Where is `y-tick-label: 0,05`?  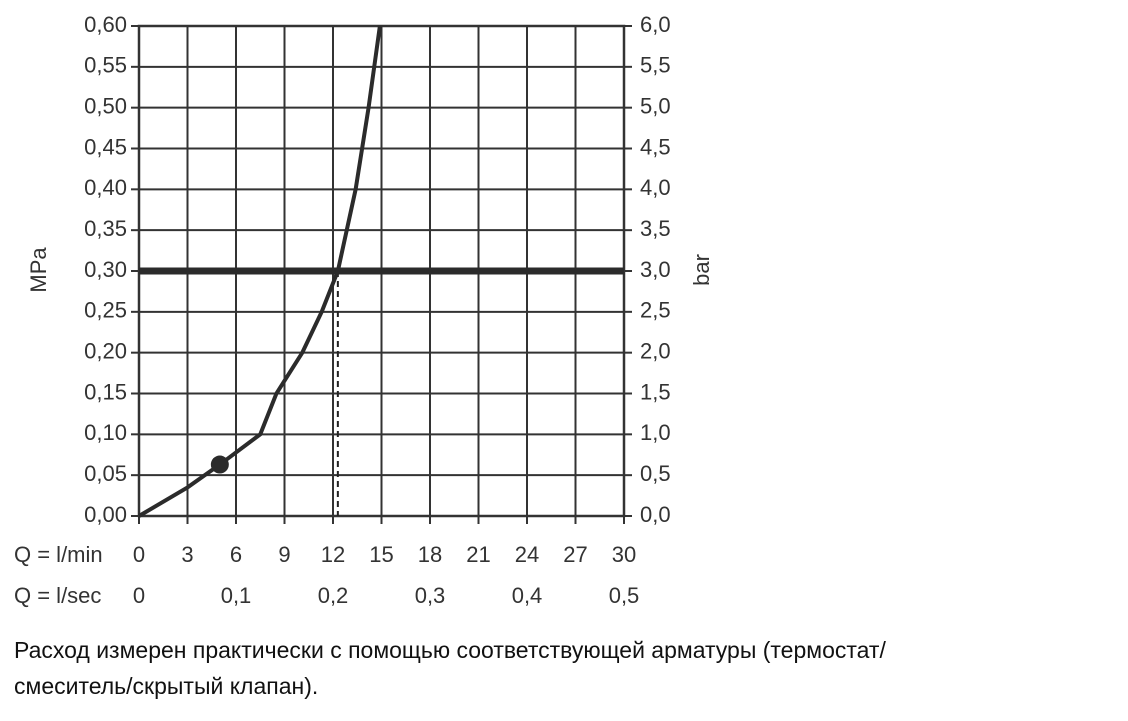 y-tick-label: 0,05 is located at coordinates (105, 473).